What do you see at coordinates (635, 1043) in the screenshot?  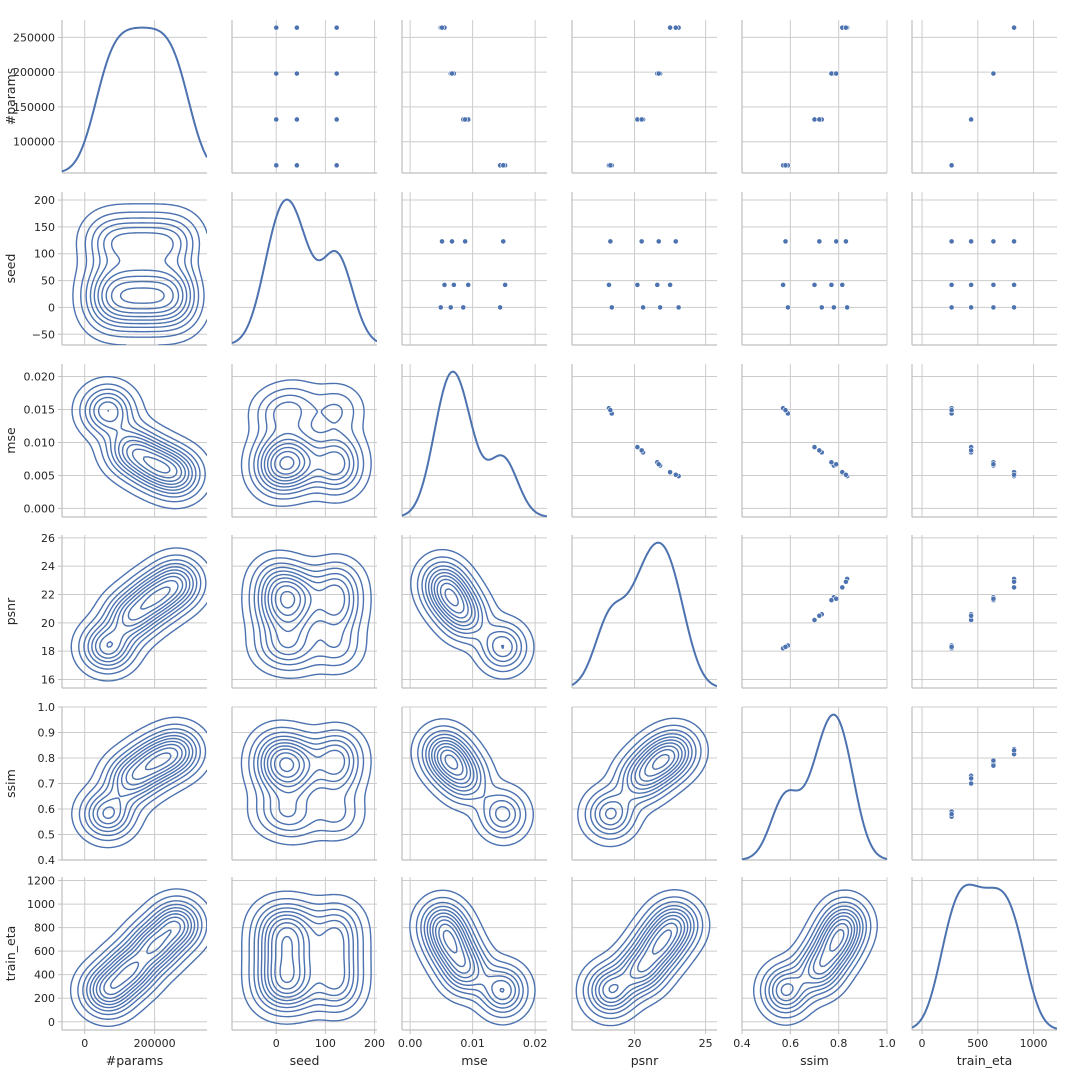 I see `x-tick-label: 20` at bounding box center [635, 1043].